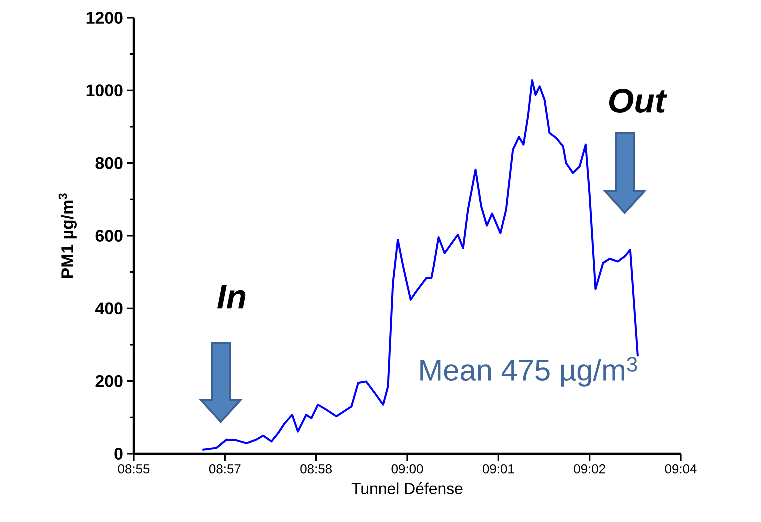 The image size is (761, 522). What do you see at coordinates (638, 101) in the screenshot?
I see `annotation: Out` at bounding box center [638, 101].